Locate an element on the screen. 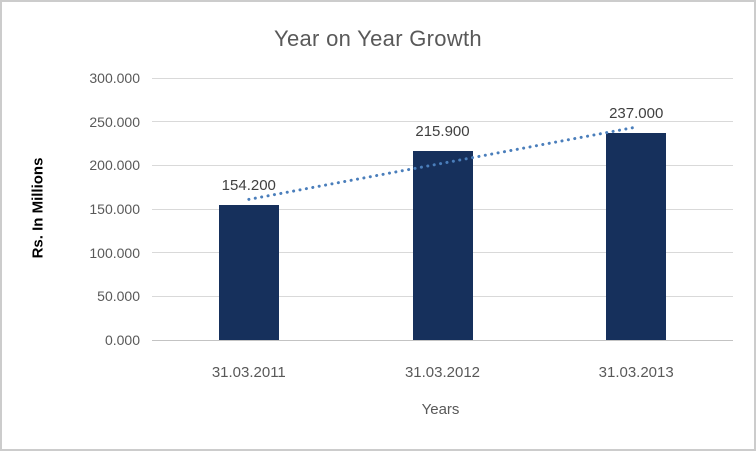 The height and width of the screenshot is (451, 756). bar-value-label: 154.200 is located at coordinates (248, 186).